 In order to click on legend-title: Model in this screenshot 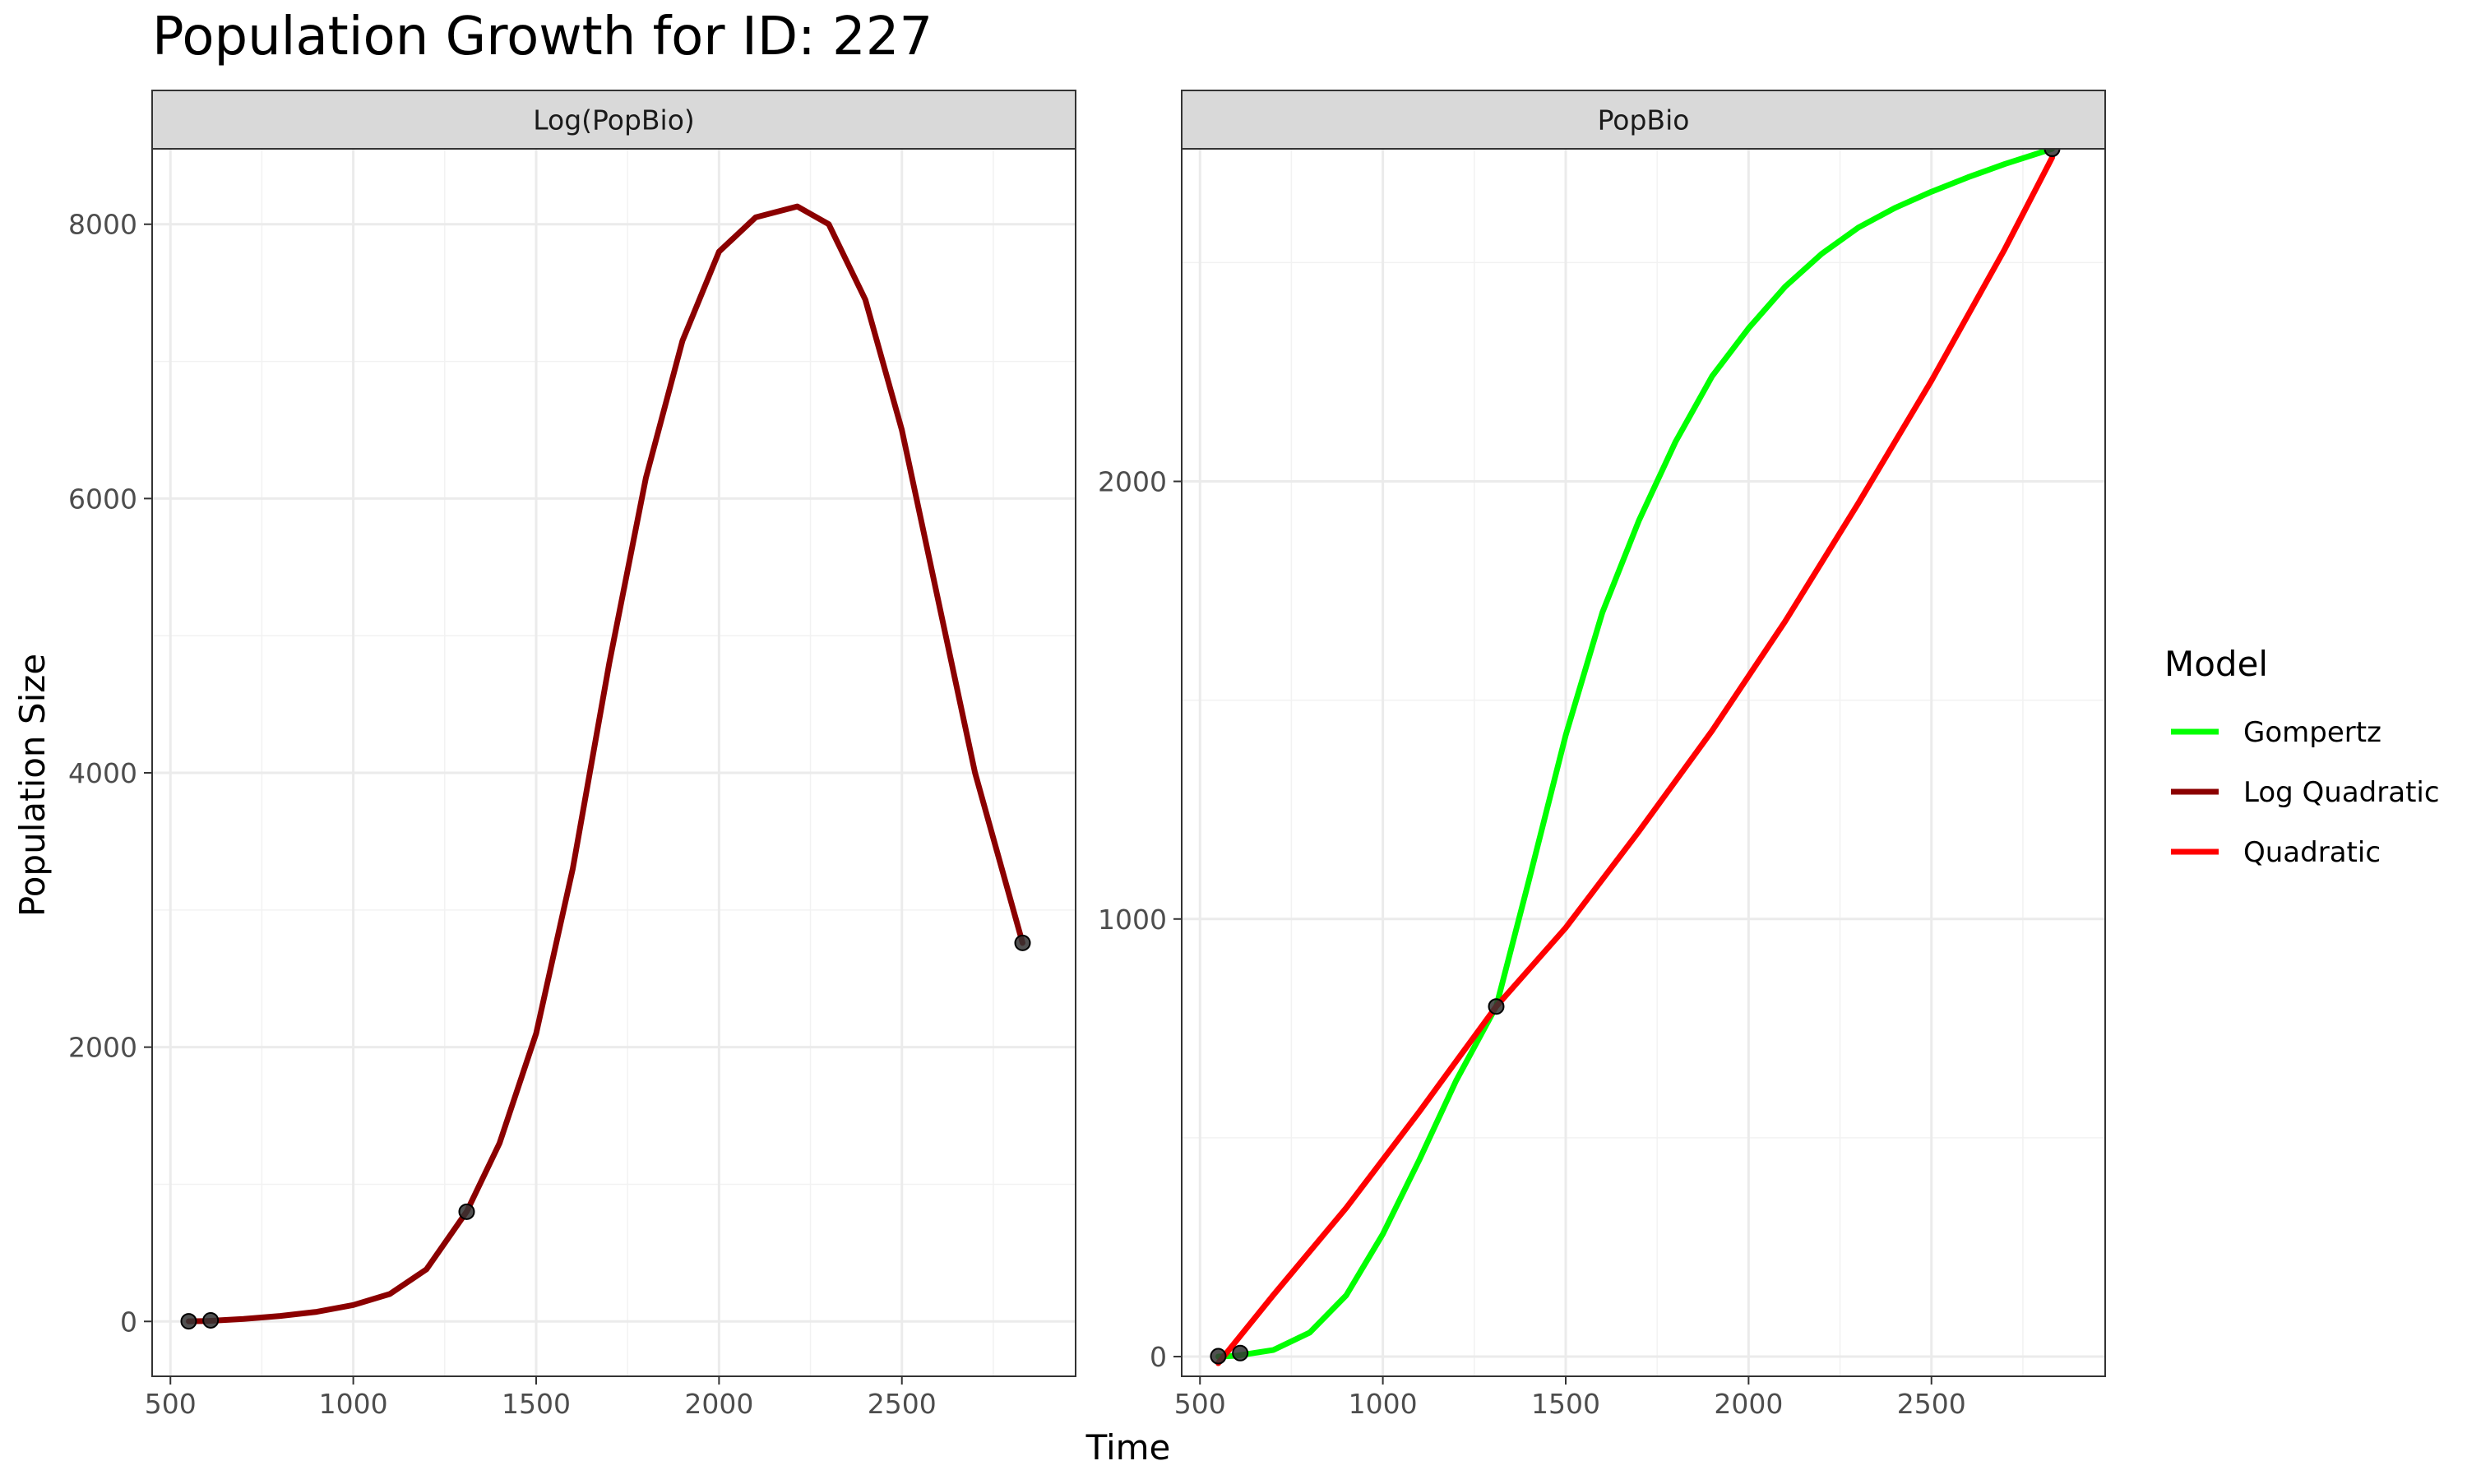, I will do `click(2216, 664)`.